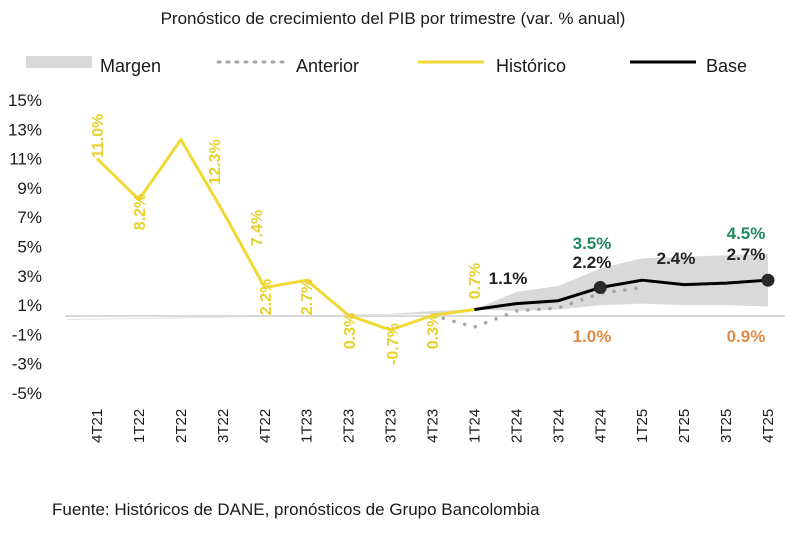 This screenshot has width=800, height=533. What do you see at coordinates (307, 297) in the screenshot?
I see `historical-data-label: 2.7%` at bounding box center [307, 297].